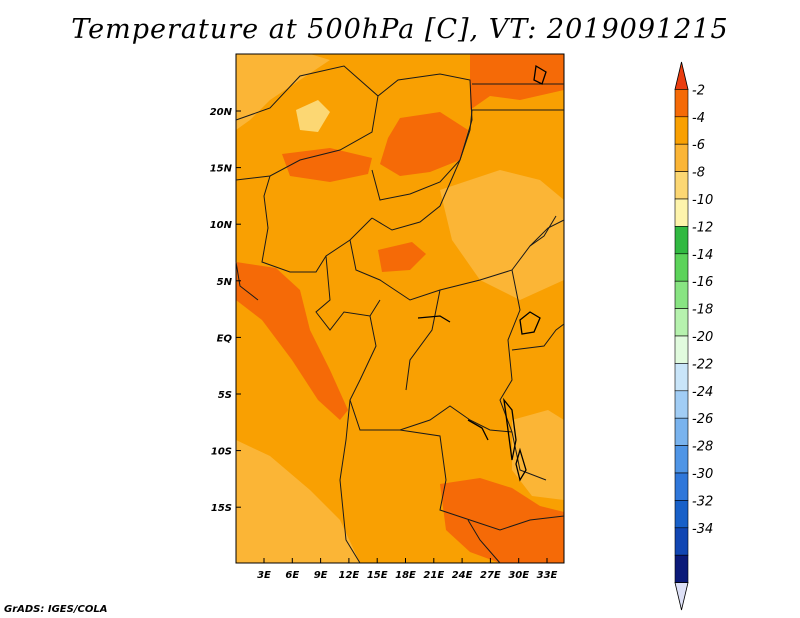 This screenshot has width=800, height=618. I want to click on x-tick-label: 12E, so click(349, 575).